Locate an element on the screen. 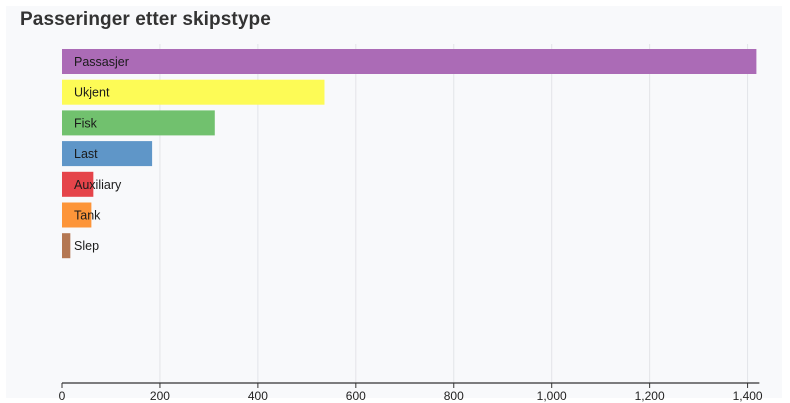 This screenshot has height=403, width=790. x-tick-label: 200 is located at coordinates (160, 396).